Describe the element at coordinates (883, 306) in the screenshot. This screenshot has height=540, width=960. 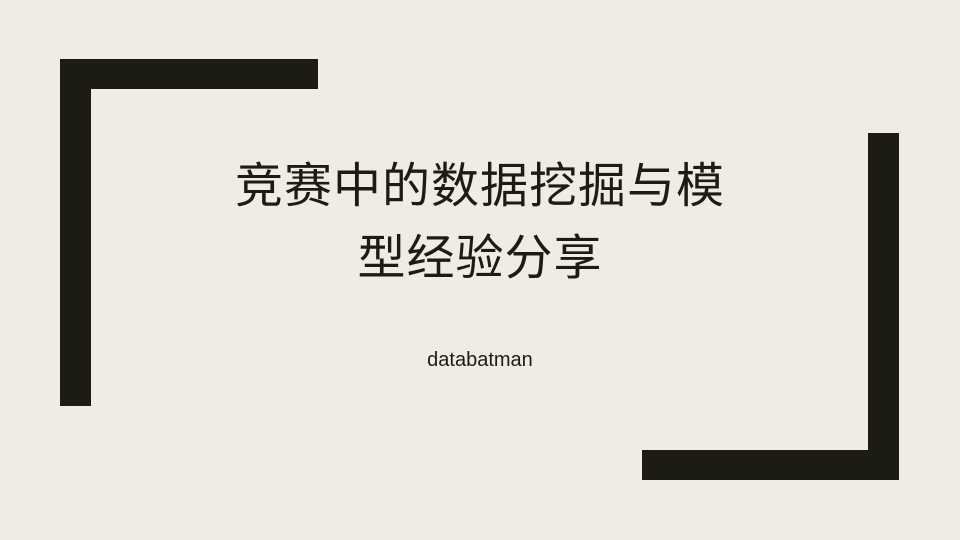
I see `bottom-right-bracket-vertical` at that location.